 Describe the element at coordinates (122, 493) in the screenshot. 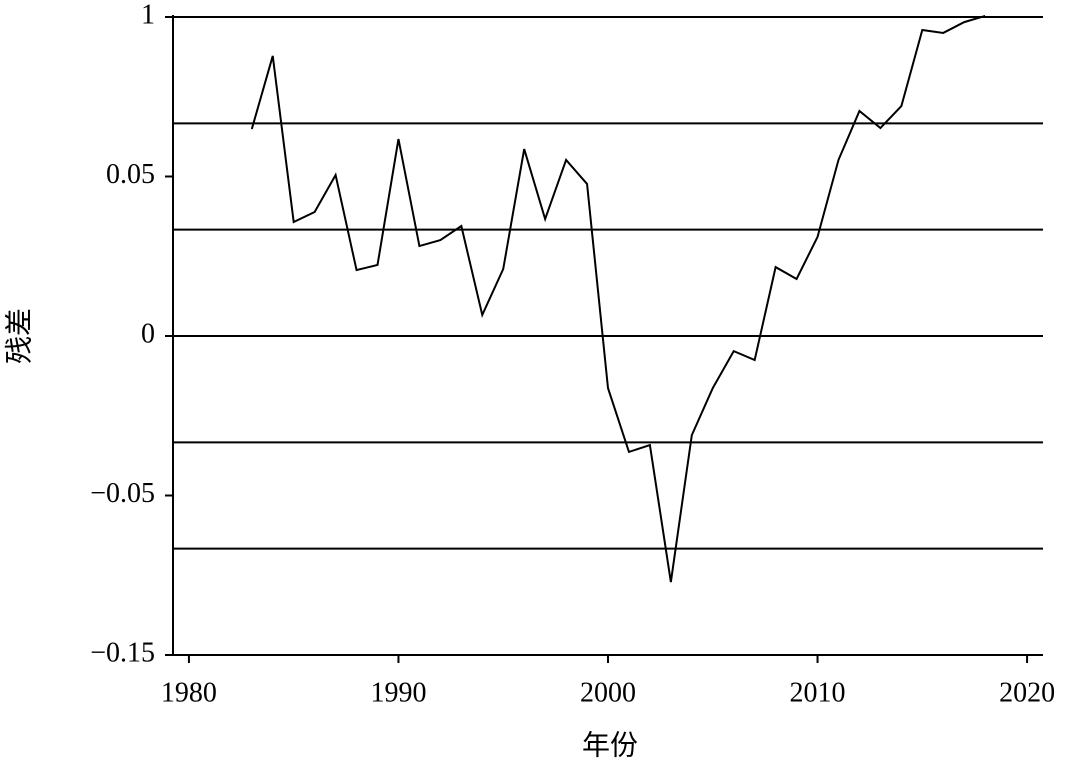

I see `y-tick-label: −0.05` at that location.